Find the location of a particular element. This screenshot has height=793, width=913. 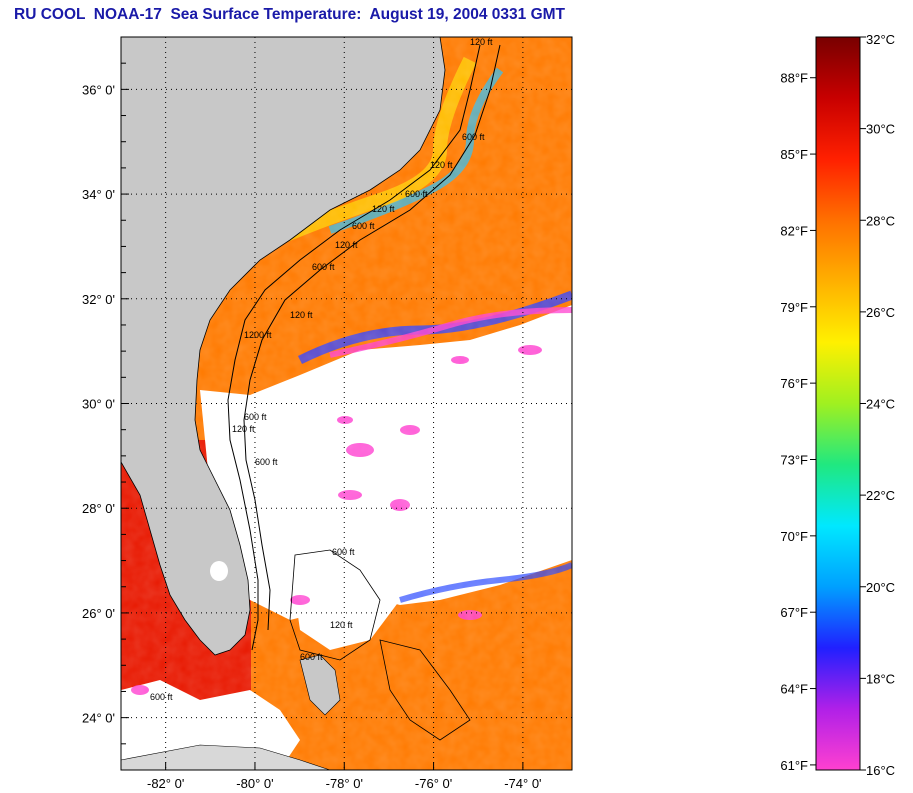

lat-tick-label: 30° 0' is located at coordinates (98, 404).